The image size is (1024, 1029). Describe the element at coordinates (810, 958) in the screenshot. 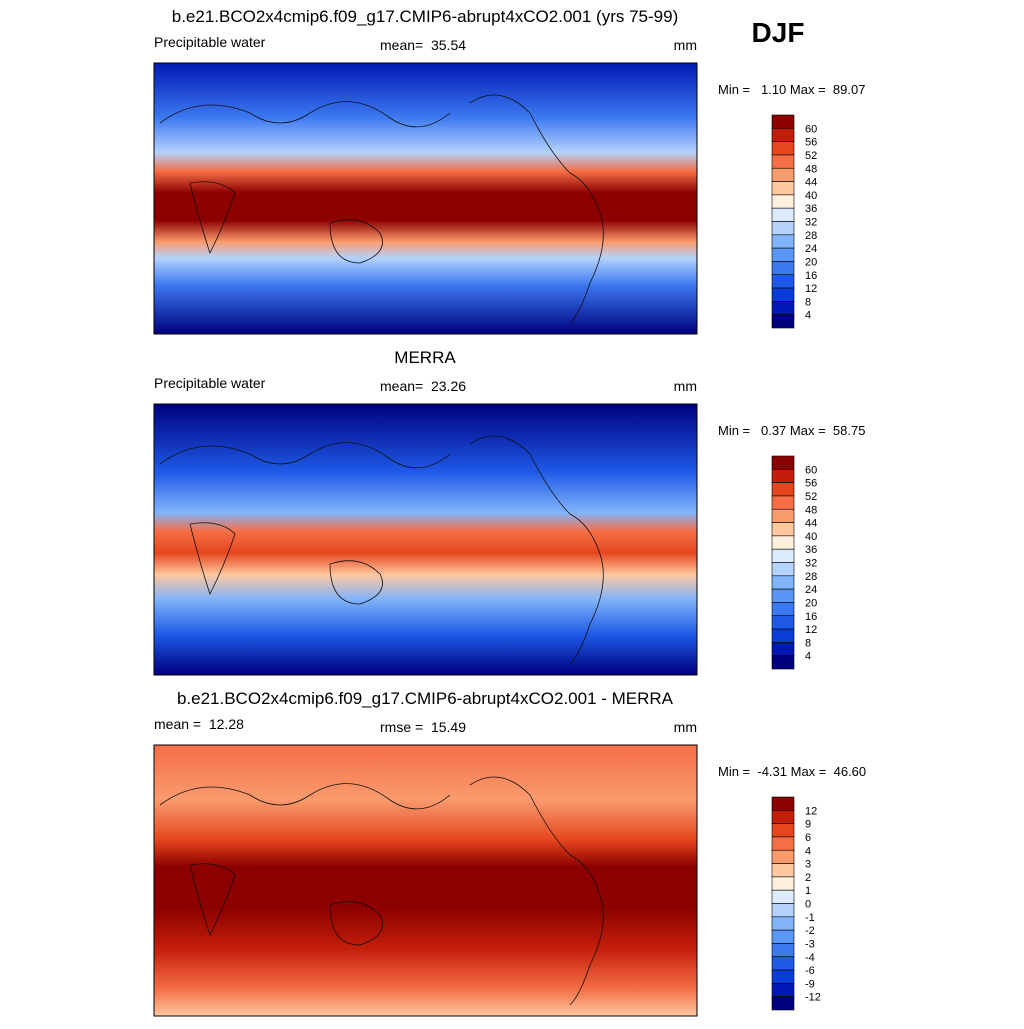

I see `colorbar-label: -4` at that location.